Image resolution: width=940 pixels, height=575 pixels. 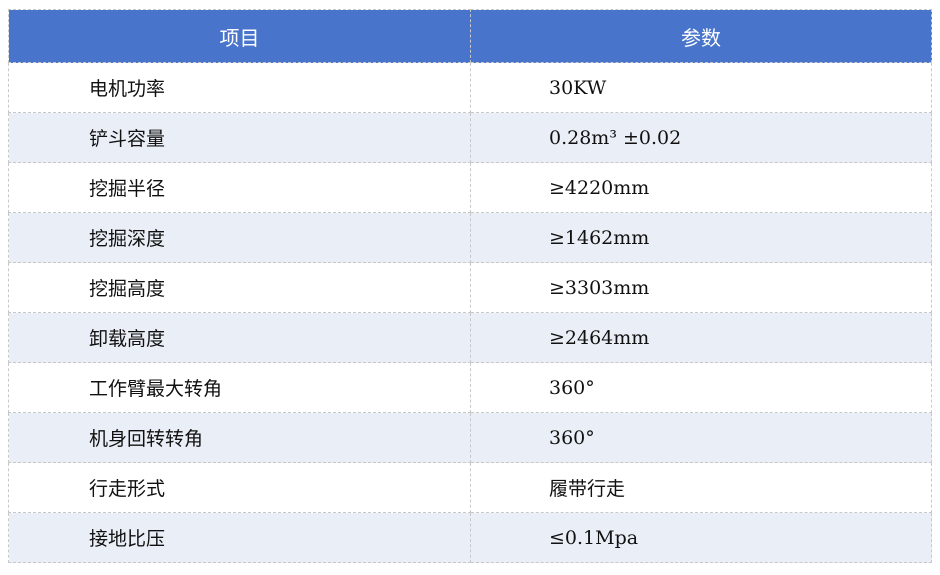 I want to click on item-cell: 机身回转转角, so click(x=239, y=437).